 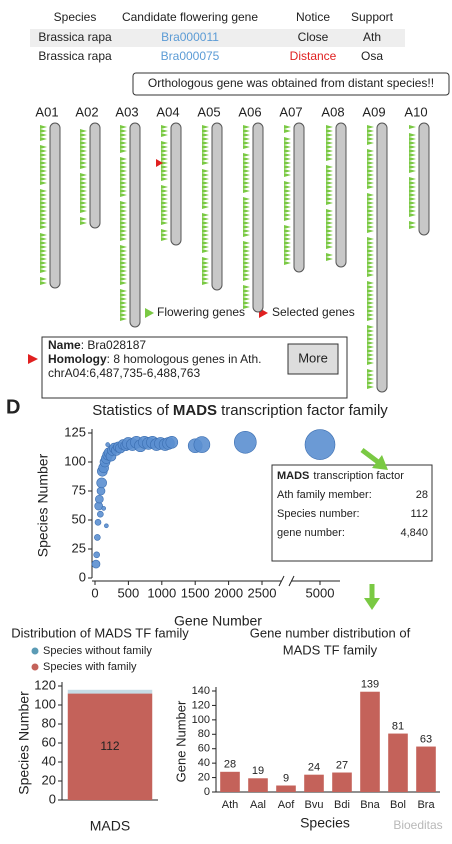 I want to click on legend-flowering-swatch, so click(x=149, y=313).